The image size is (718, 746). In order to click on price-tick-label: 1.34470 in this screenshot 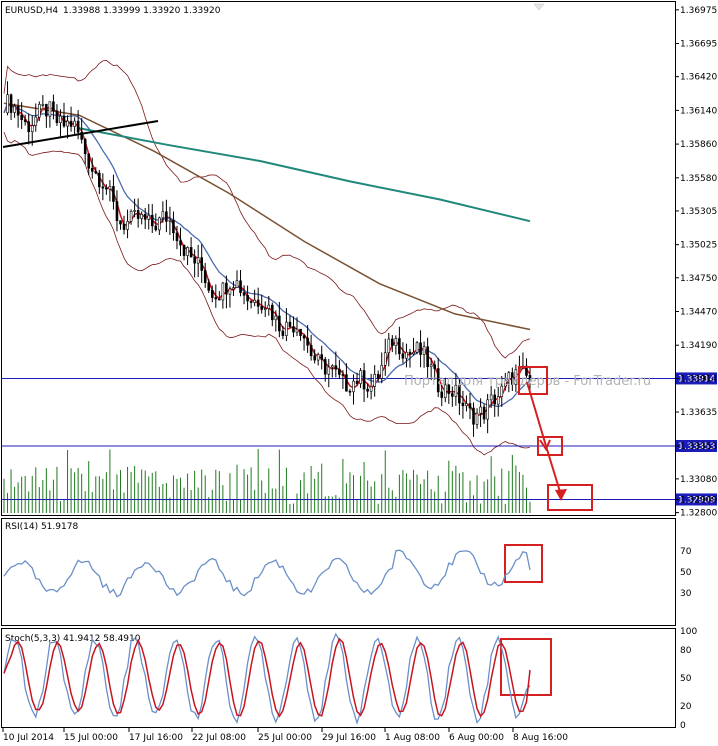, I will do `click(698, 312)`.